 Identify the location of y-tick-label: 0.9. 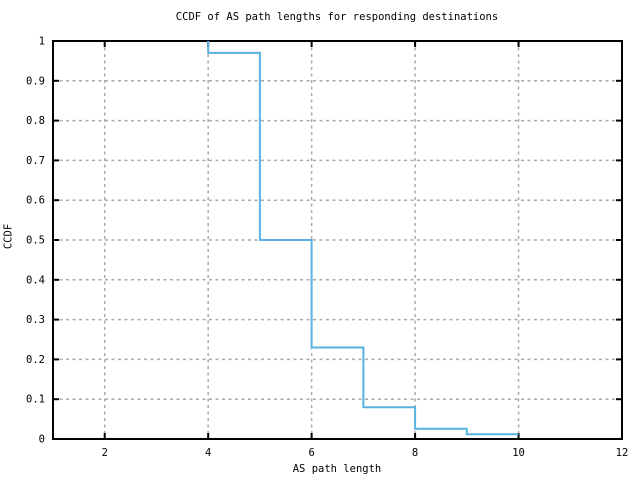
(35, 81).